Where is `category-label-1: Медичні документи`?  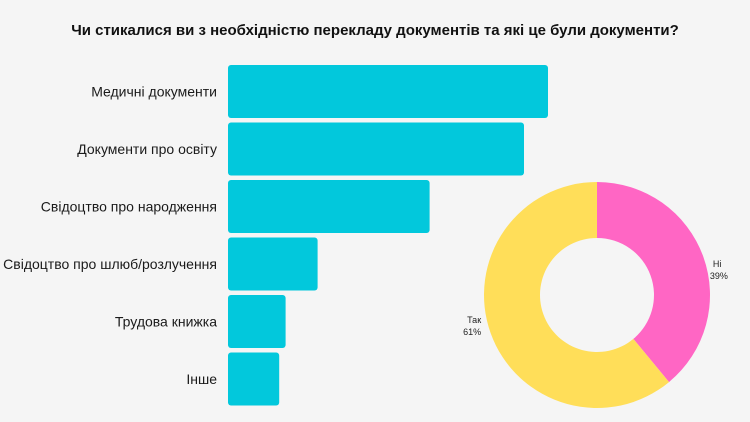 category-label-1: Медичні документи is located at coordinates (154, 92).